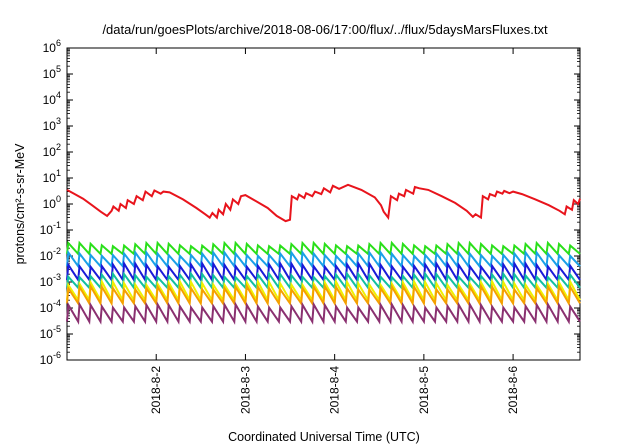 This screenshot has width=640, height=448. Describe the element at coordinates (324, 437) in the screenshot. I see `x-axis-label: Coordinated Universal Time (UTC)` at that location.